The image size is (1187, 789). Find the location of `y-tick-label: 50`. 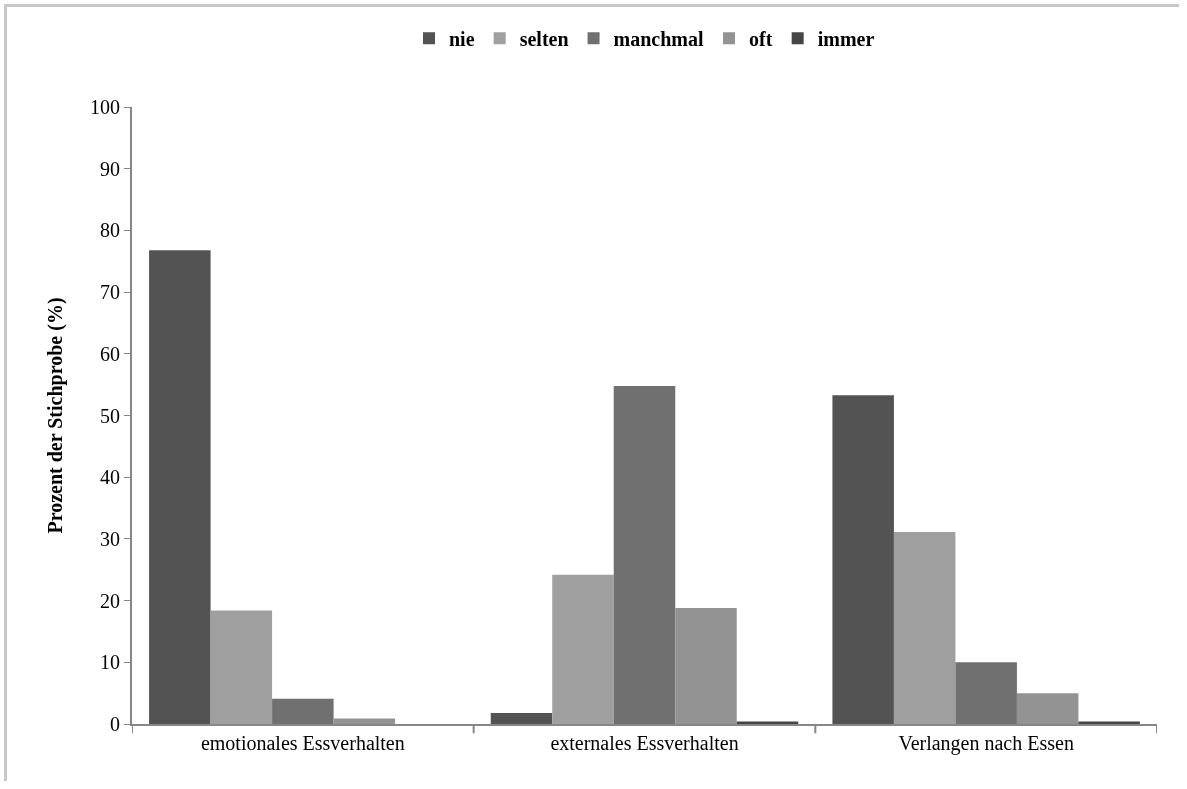

y-tick-label: 50 is located at coordinates (110, 415).